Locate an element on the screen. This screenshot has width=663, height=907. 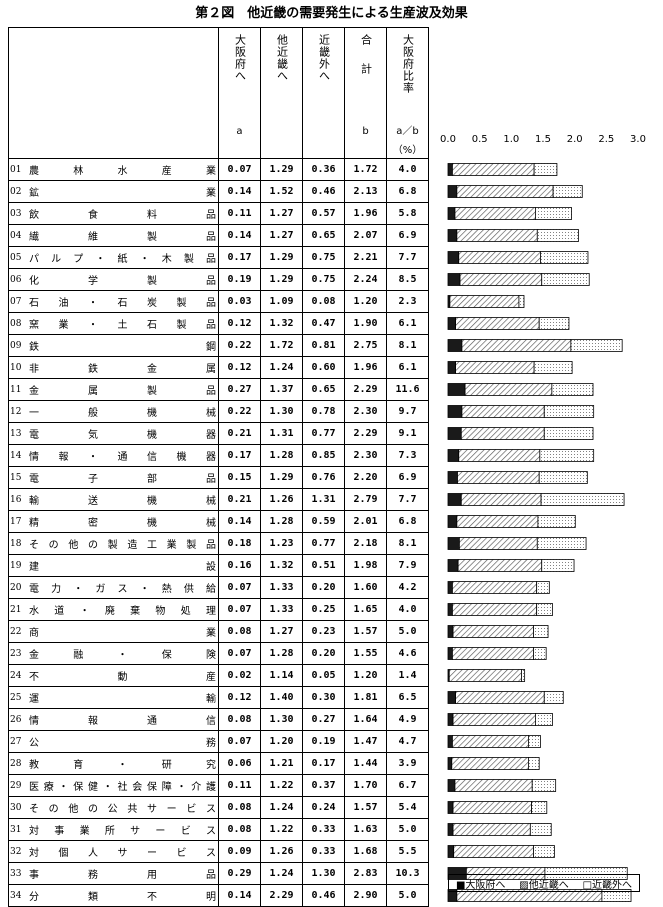
sector-label: 運輸 is located at coordinates (122, 699).